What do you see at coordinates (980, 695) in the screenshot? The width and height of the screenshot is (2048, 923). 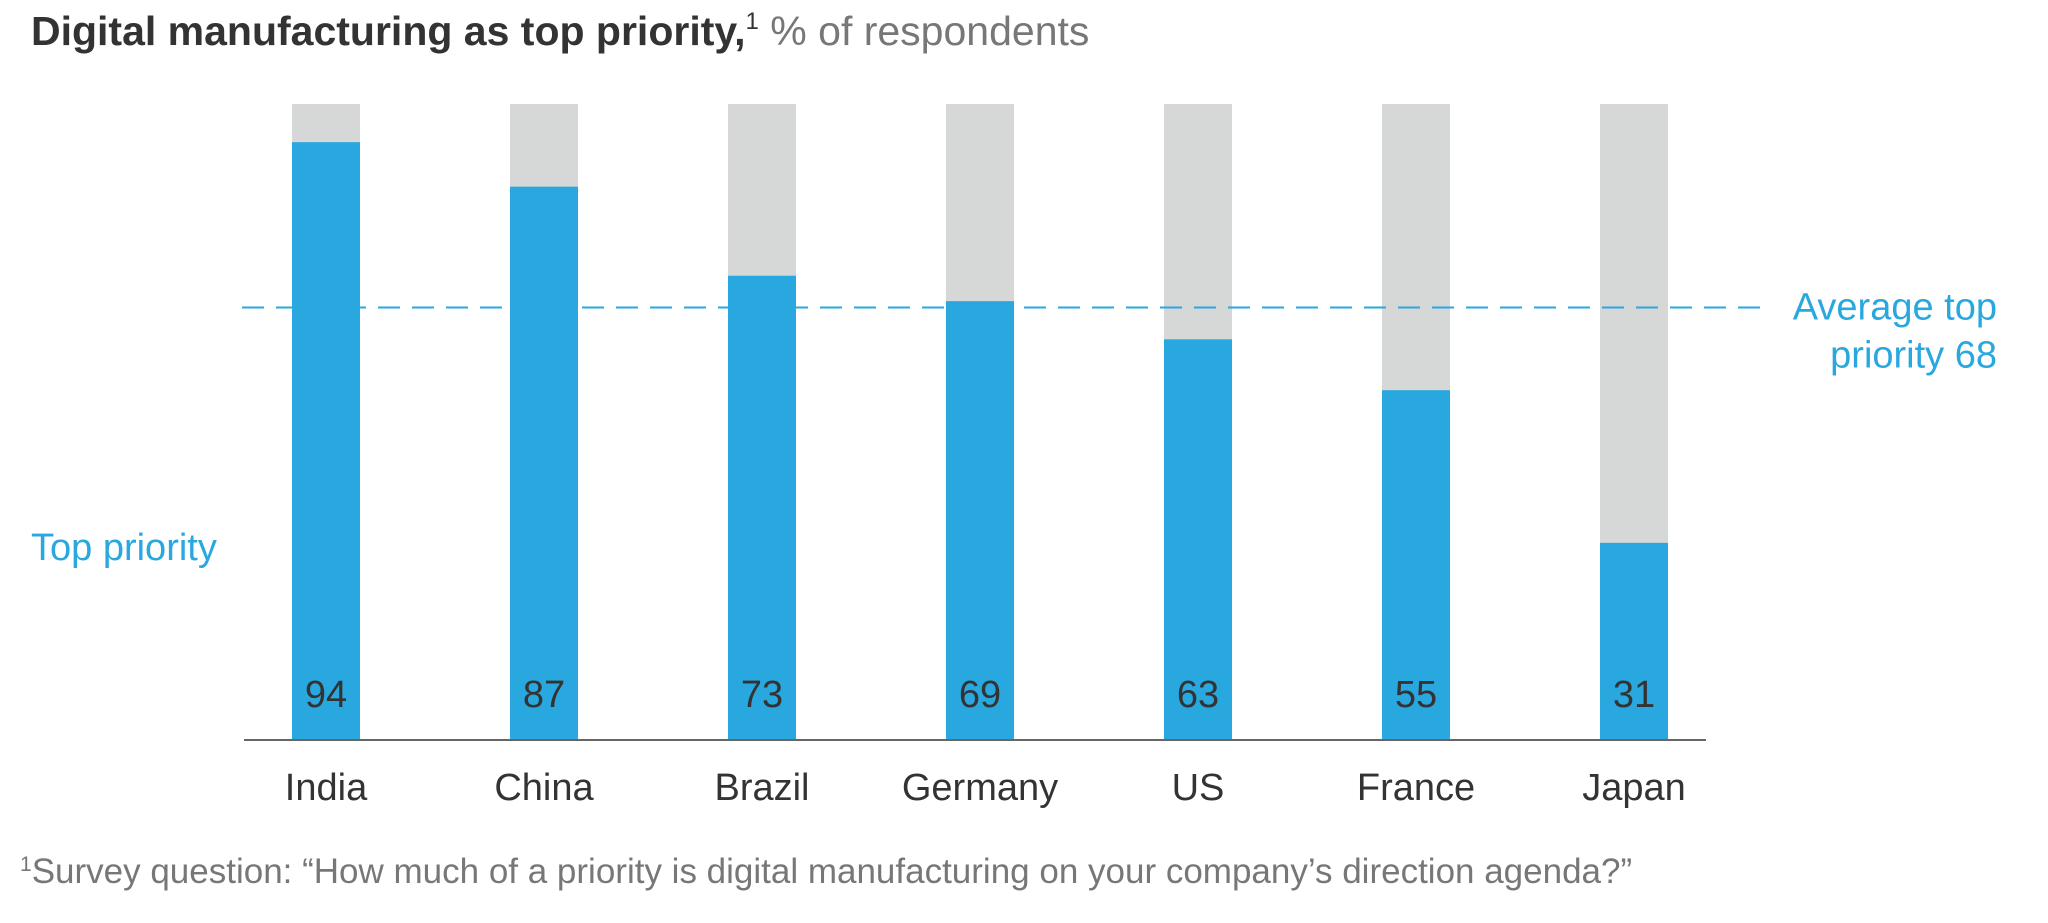 I see `data-label-germany: 69` at bounding box center [980, 695].